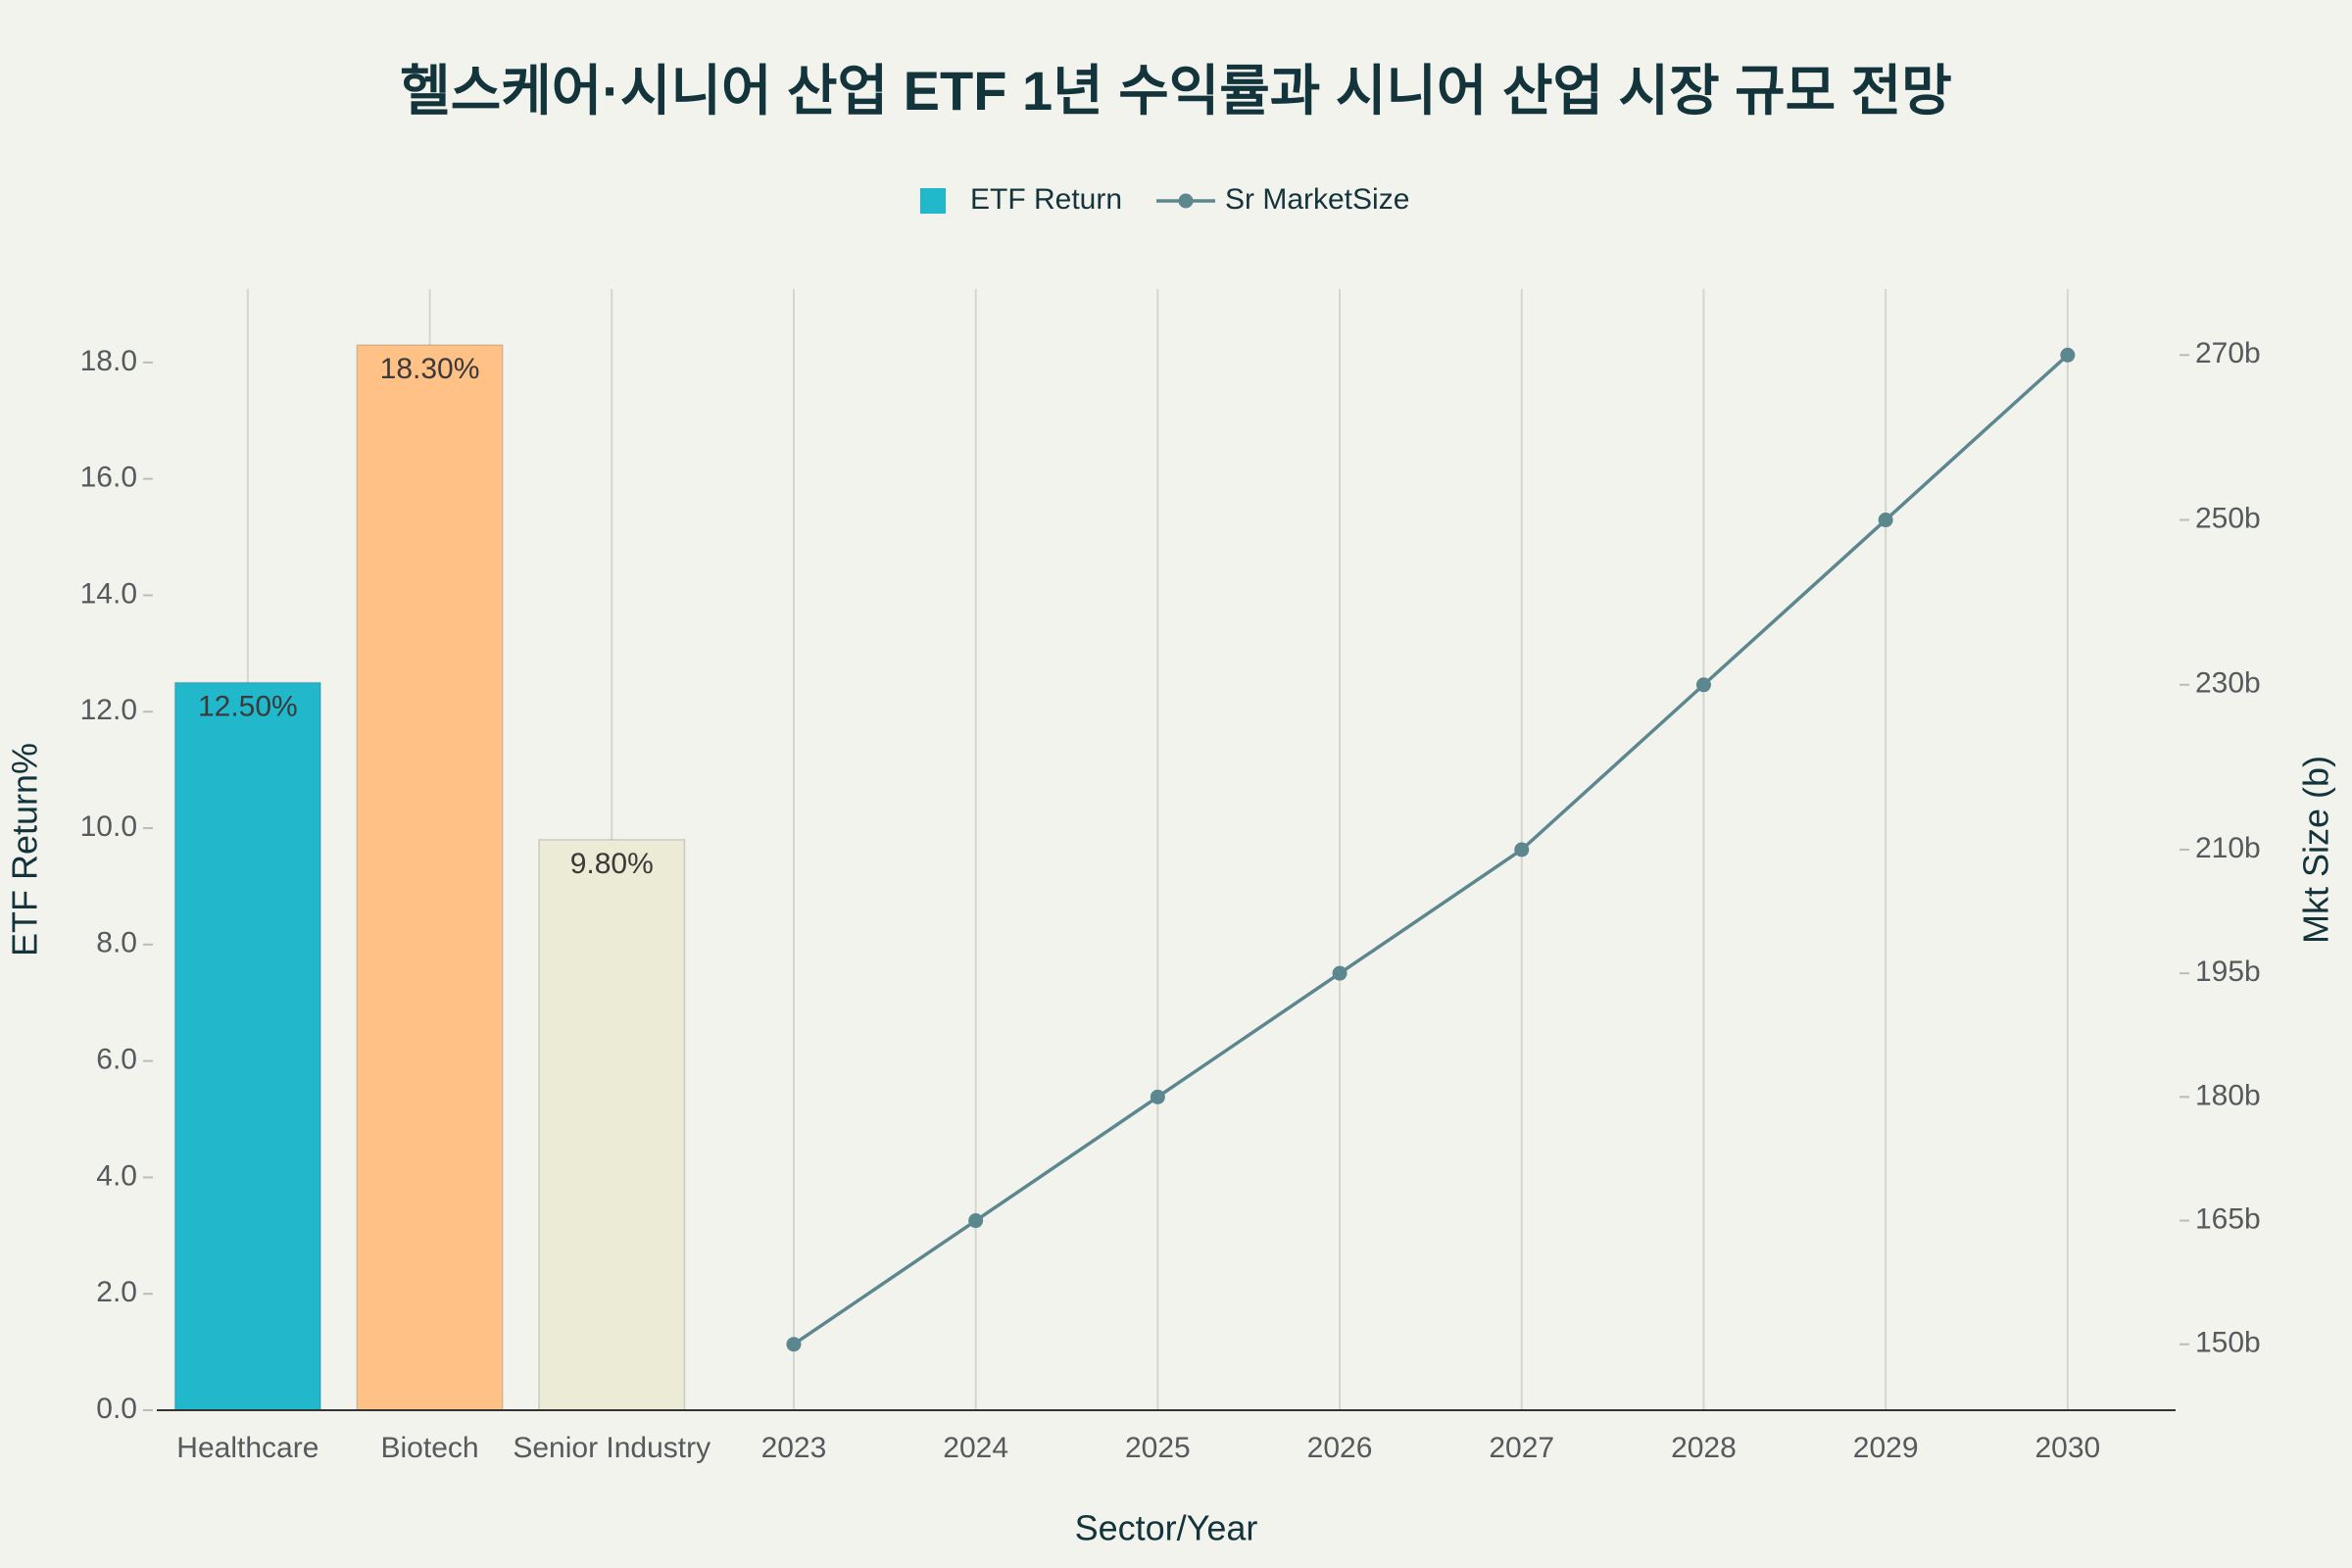 The width and height of the screenshot is (2352, 1568). Describe the element at coordinates (108, 826) in the screenshot. I see `y-tick-label: 10.0` at that location.